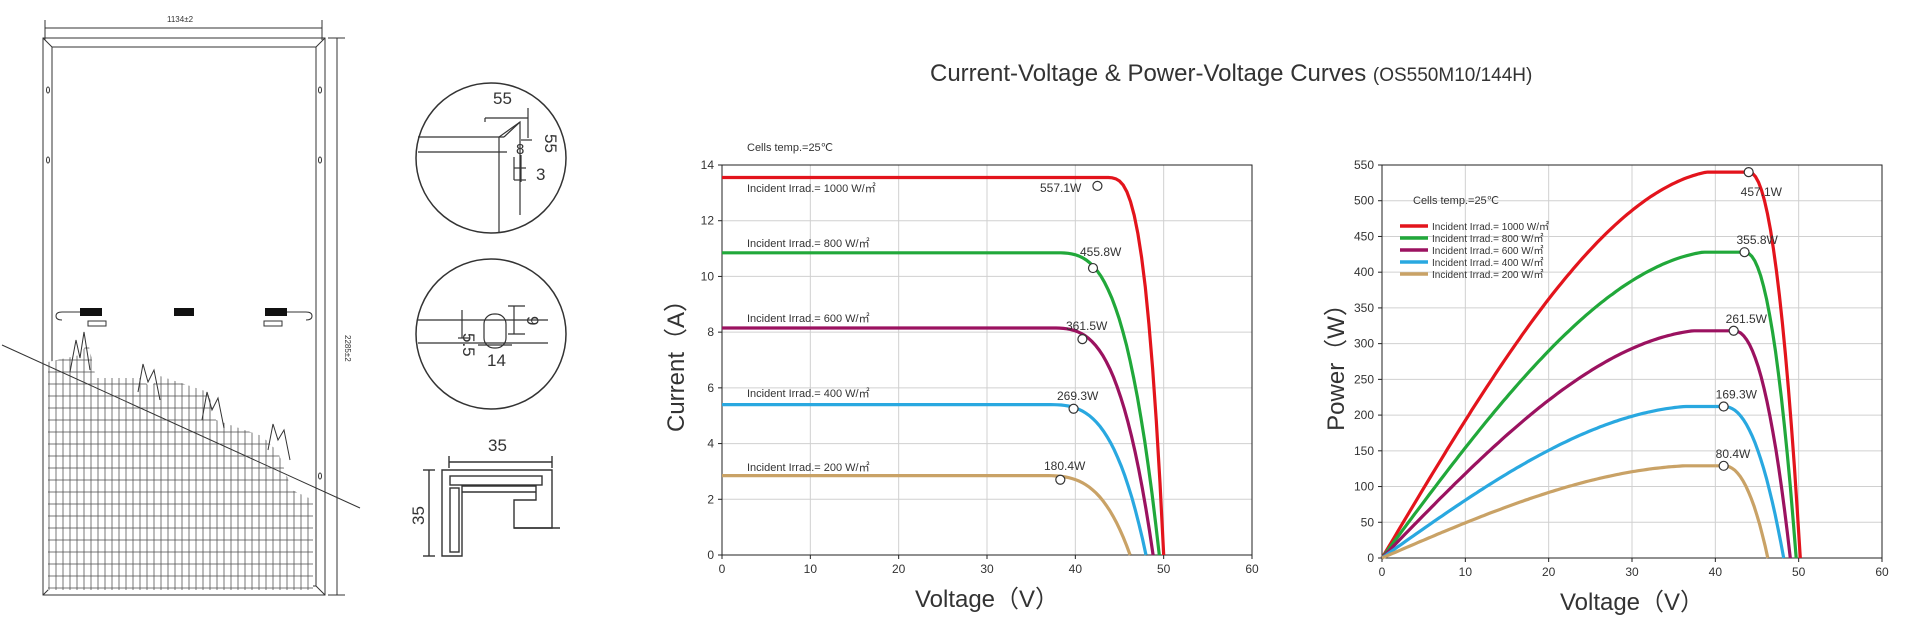  What do you see at coordinates (520, 149) in the screenshot?
I see `dim-label: 8` at bounding box center [520, 149].